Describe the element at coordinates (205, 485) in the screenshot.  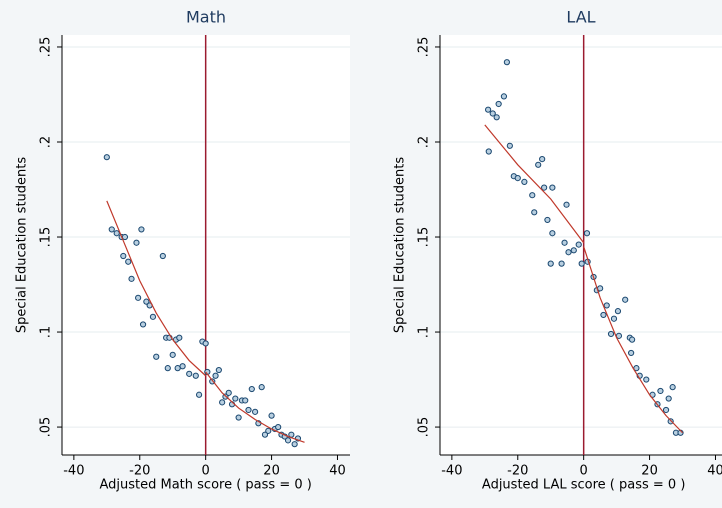
I see `x-axis-title: Adjusted Math score ( pass = 0 )` at that location.